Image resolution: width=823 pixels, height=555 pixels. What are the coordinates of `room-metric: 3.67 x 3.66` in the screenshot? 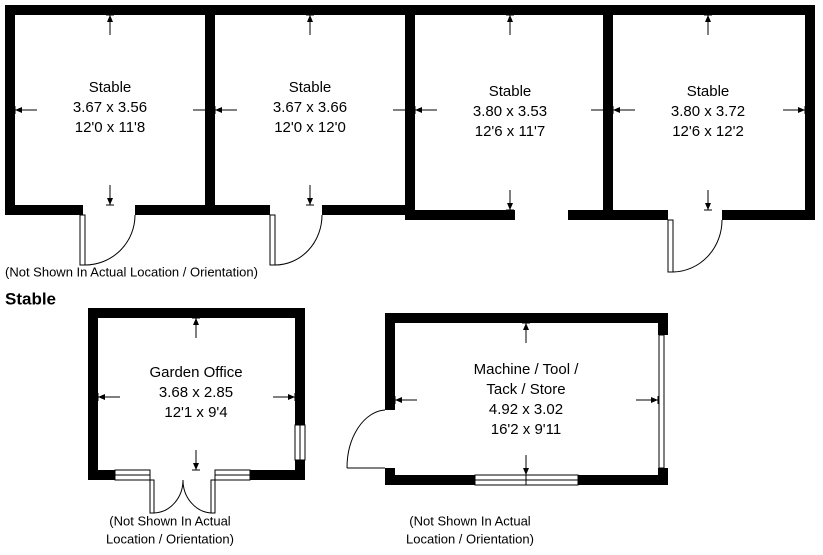 It's located at (310, 107).